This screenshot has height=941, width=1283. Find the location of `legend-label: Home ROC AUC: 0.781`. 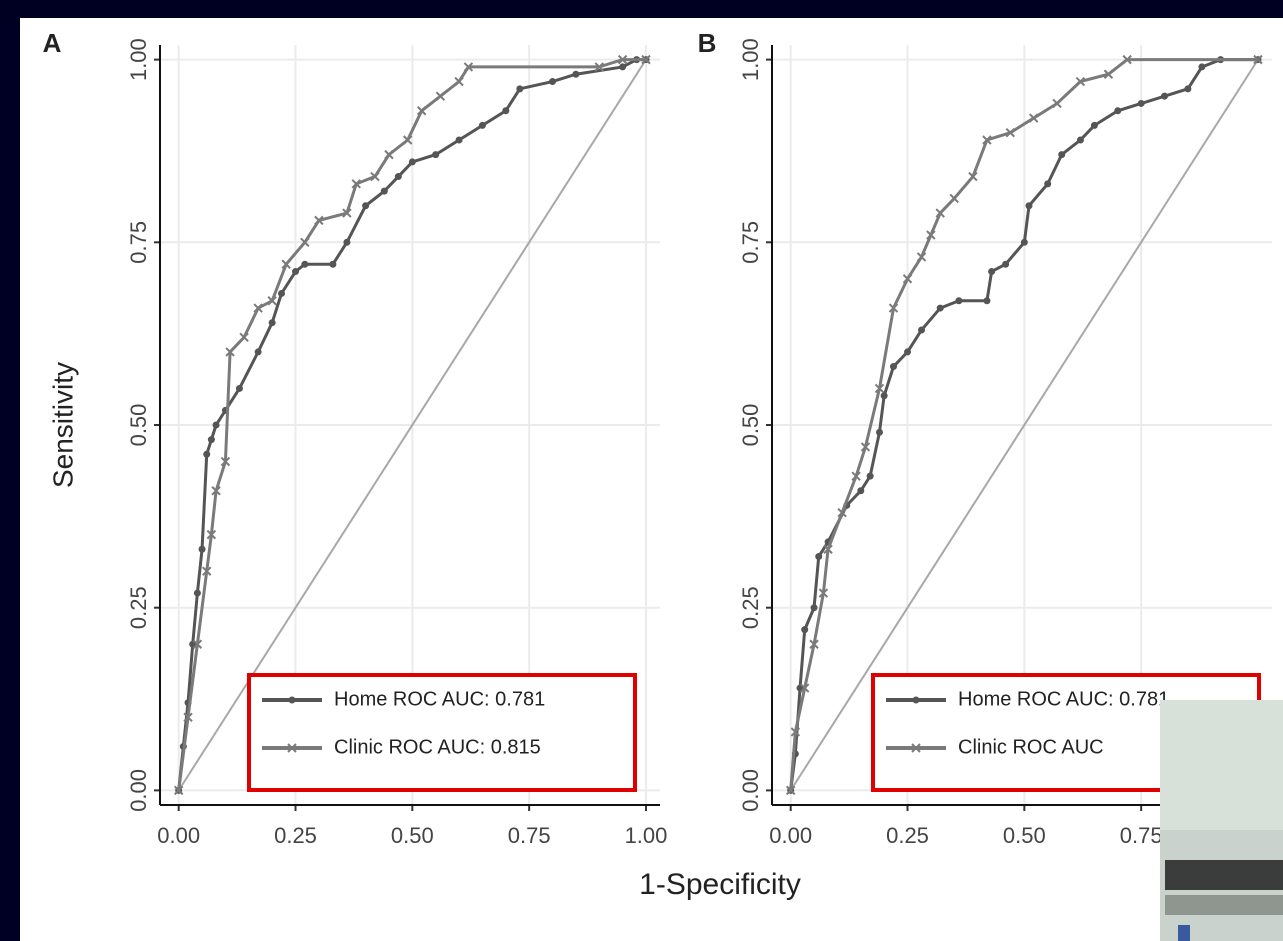

legend-label: Home ROC AUC: 0.781 is located at coordinates (1063, 699).